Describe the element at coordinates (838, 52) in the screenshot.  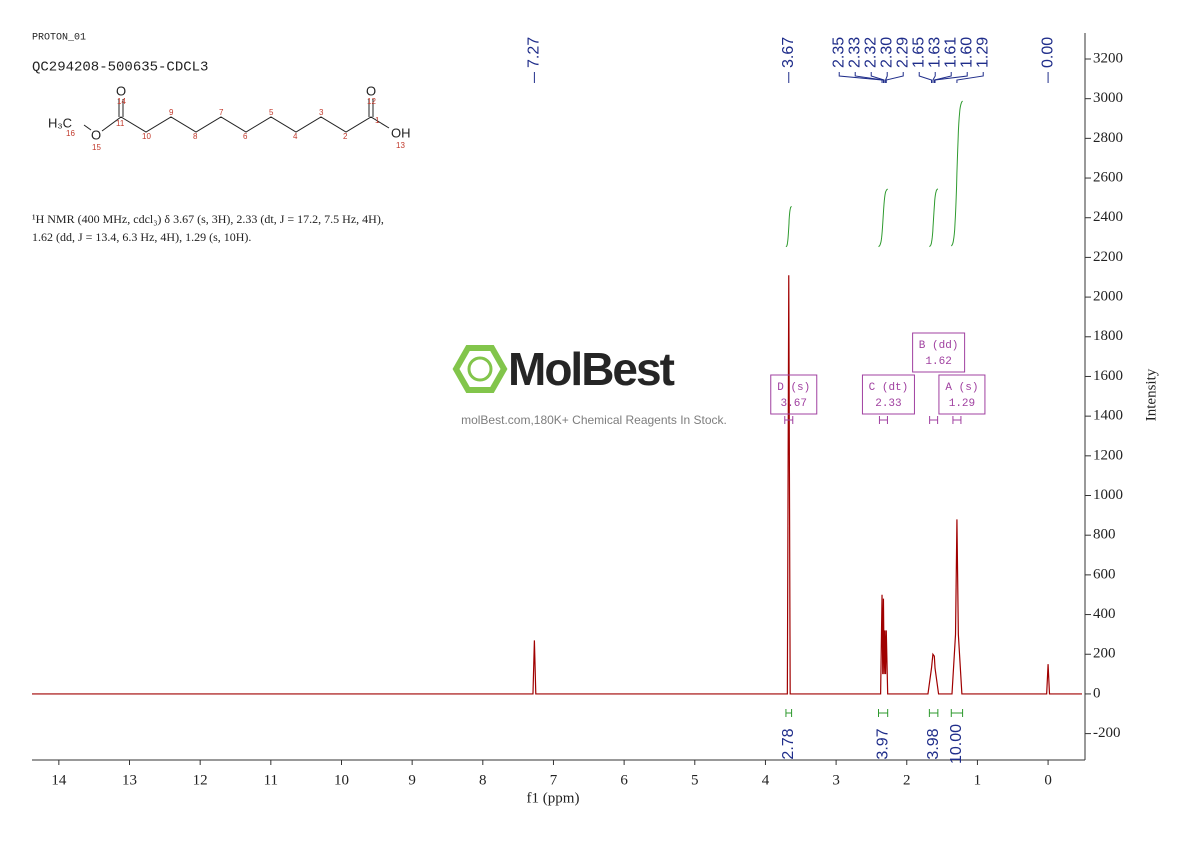
I see `peak-label: 2.35` at that location.